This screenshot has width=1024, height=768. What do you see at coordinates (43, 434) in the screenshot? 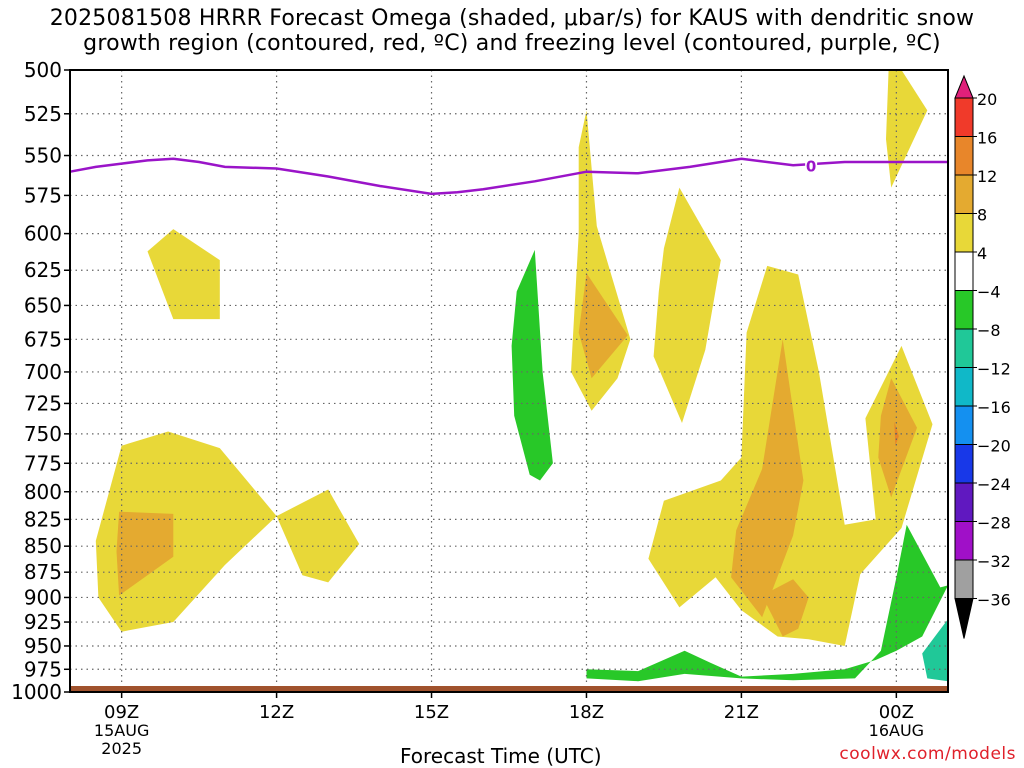
I see `y-tick-label-750: 750` at bounding box center [43, 434].